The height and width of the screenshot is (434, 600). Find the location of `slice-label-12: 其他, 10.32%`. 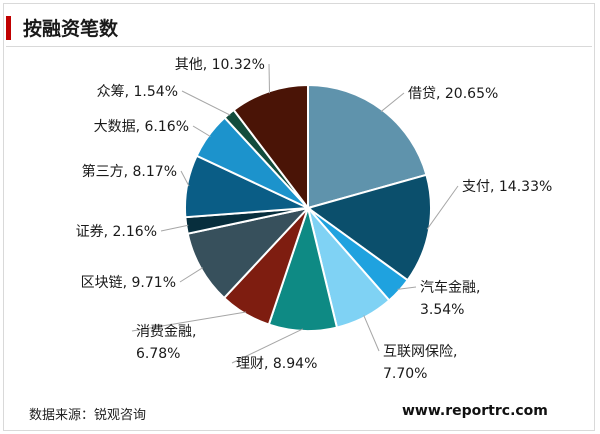

slice-label-12: 其他, 10.32% is located at coordinates (220, 65).